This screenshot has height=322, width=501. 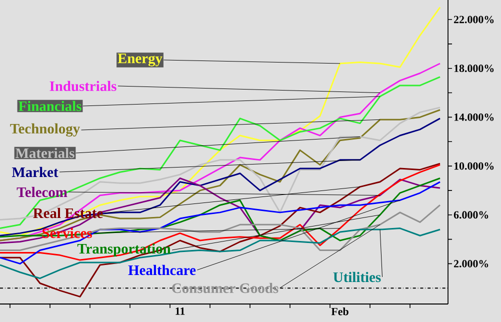 What do you see at coordinates (474, 68) in the screenshot?
I see `y-tick-label: 18.000%` at bounding box center [474, 68].